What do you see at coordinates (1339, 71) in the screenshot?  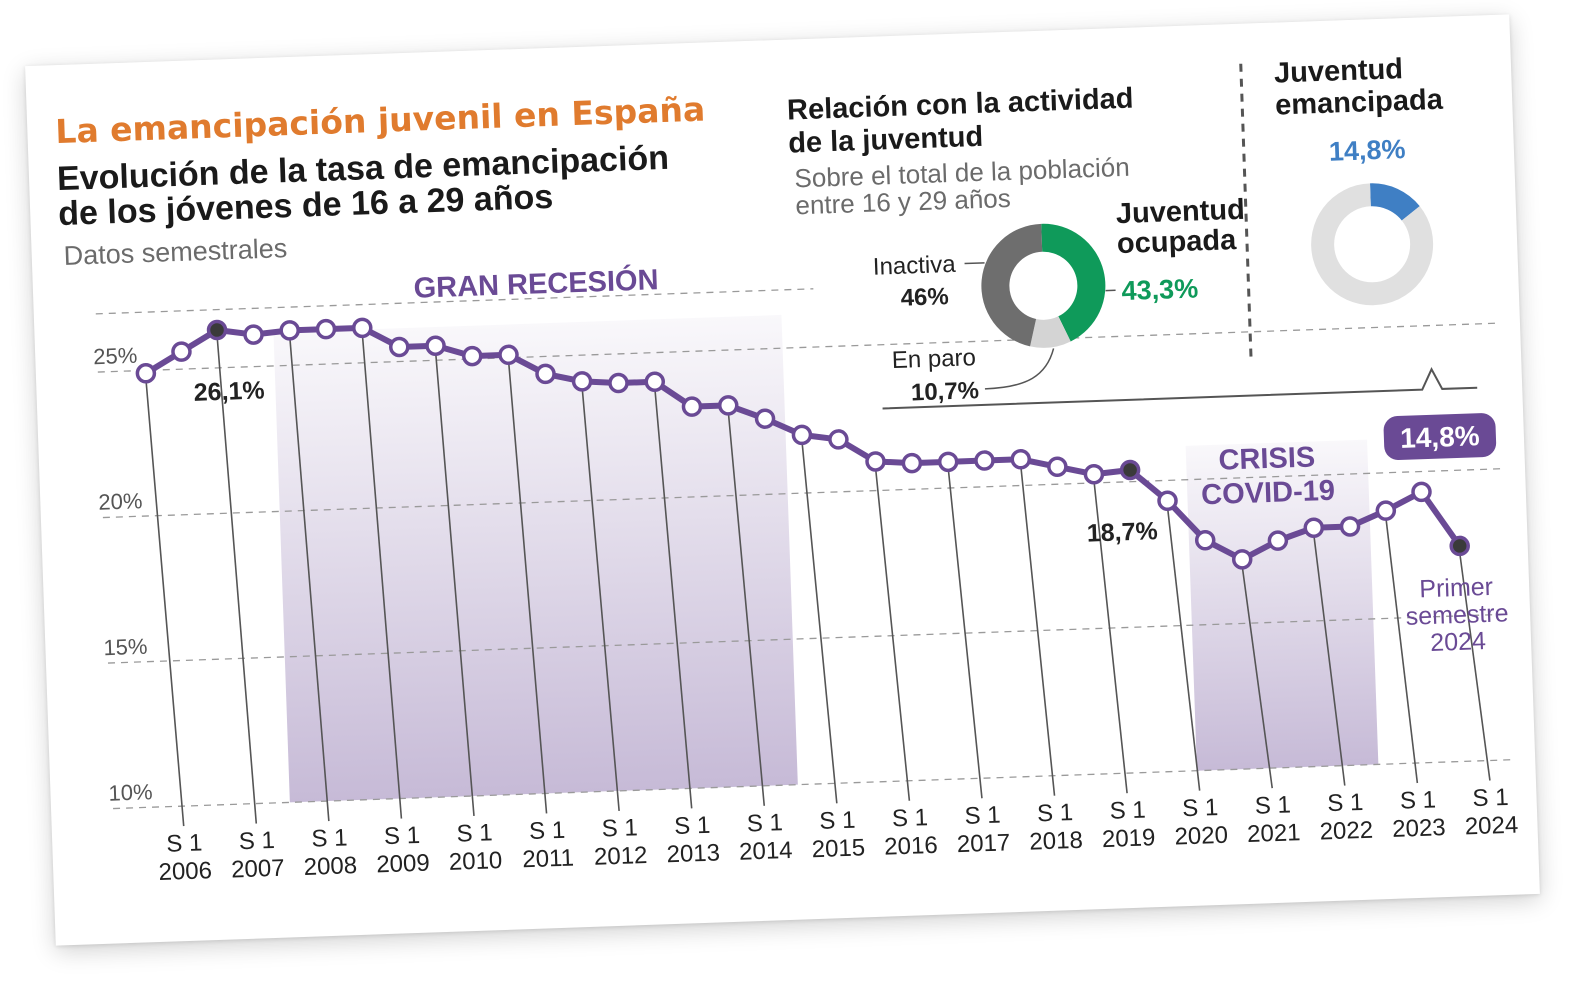 I see `panel-title: Juventud` at bounding box center [1339, 71].